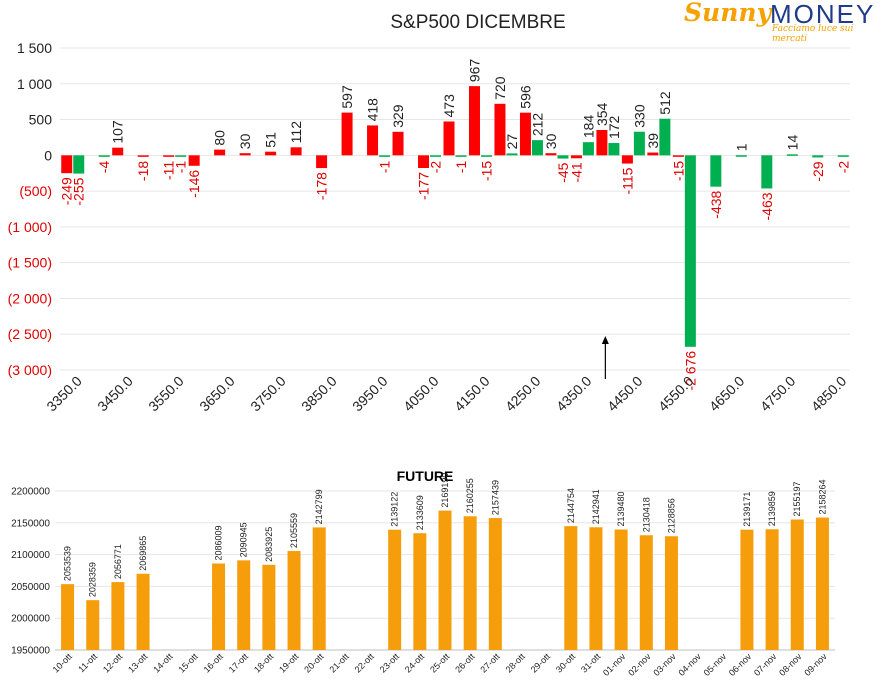  I want to click on data-label: 2056771, so click(118, 561).